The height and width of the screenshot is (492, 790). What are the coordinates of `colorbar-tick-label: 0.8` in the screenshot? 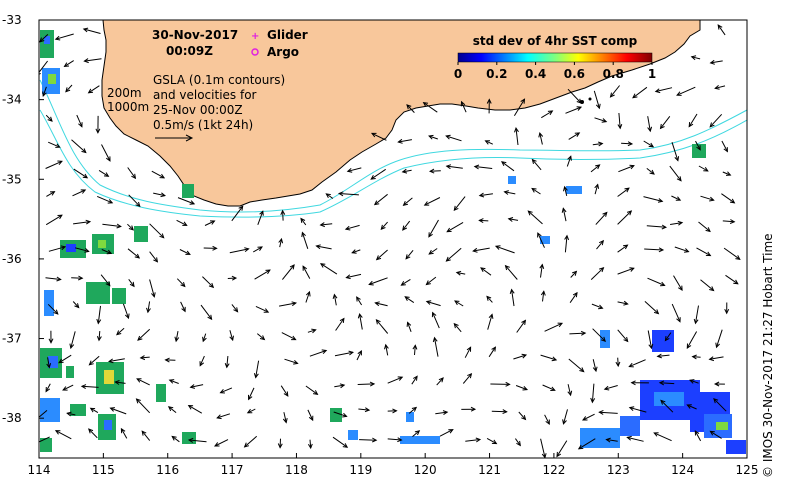 It's located at (613, 74).